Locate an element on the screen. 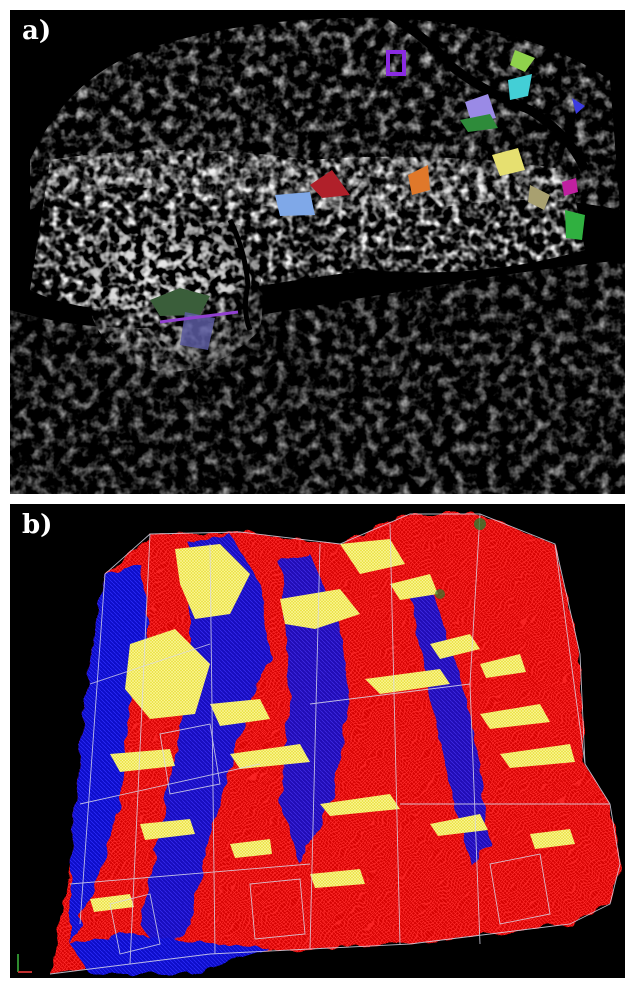 The height and width of the screenshot is (988, 635). panel-b-label: b) is located at coordinates (37, 525).